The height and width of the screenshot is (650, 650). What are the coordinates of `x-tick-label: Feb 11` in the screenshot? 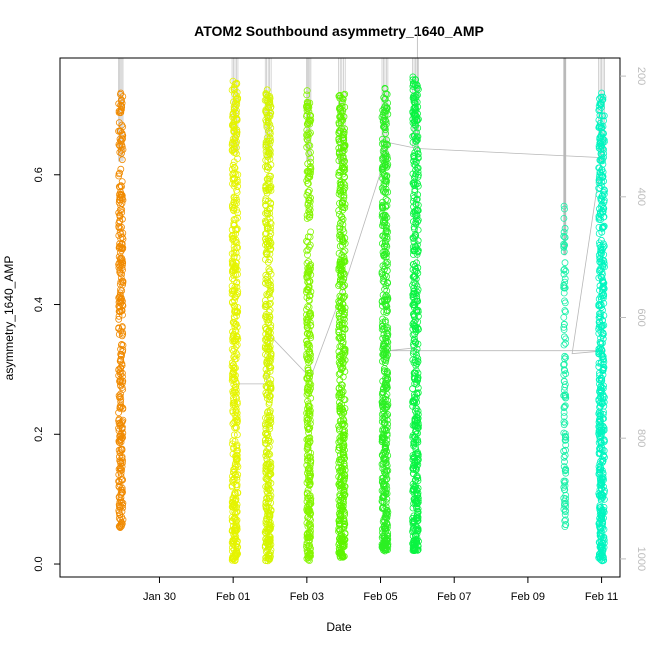 It's located at (601, 597).